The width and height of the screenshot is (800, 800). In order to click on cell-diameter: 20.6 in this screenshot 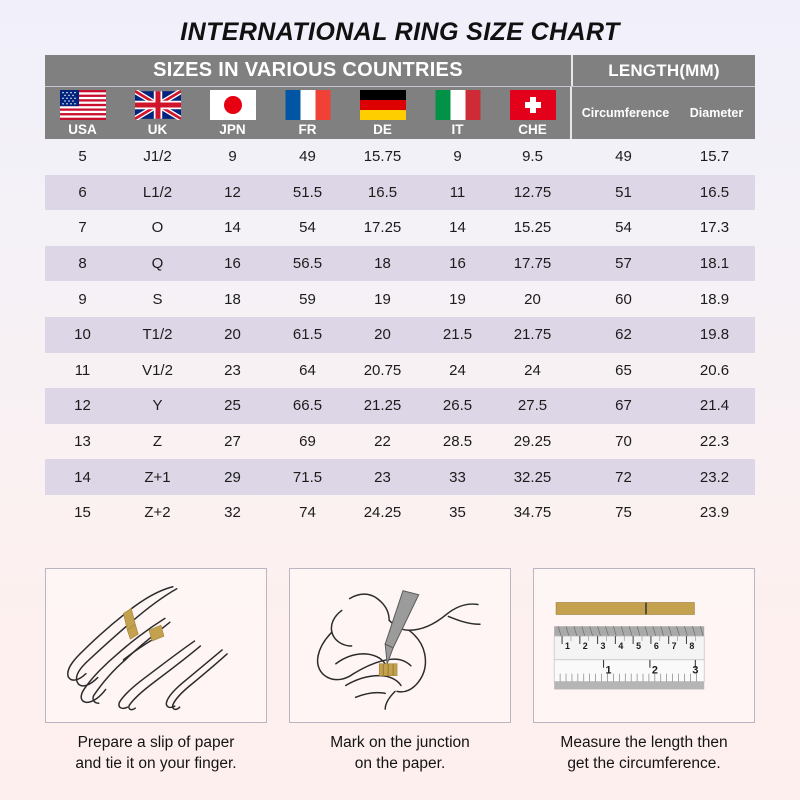, I will do `click(714, 370)`.